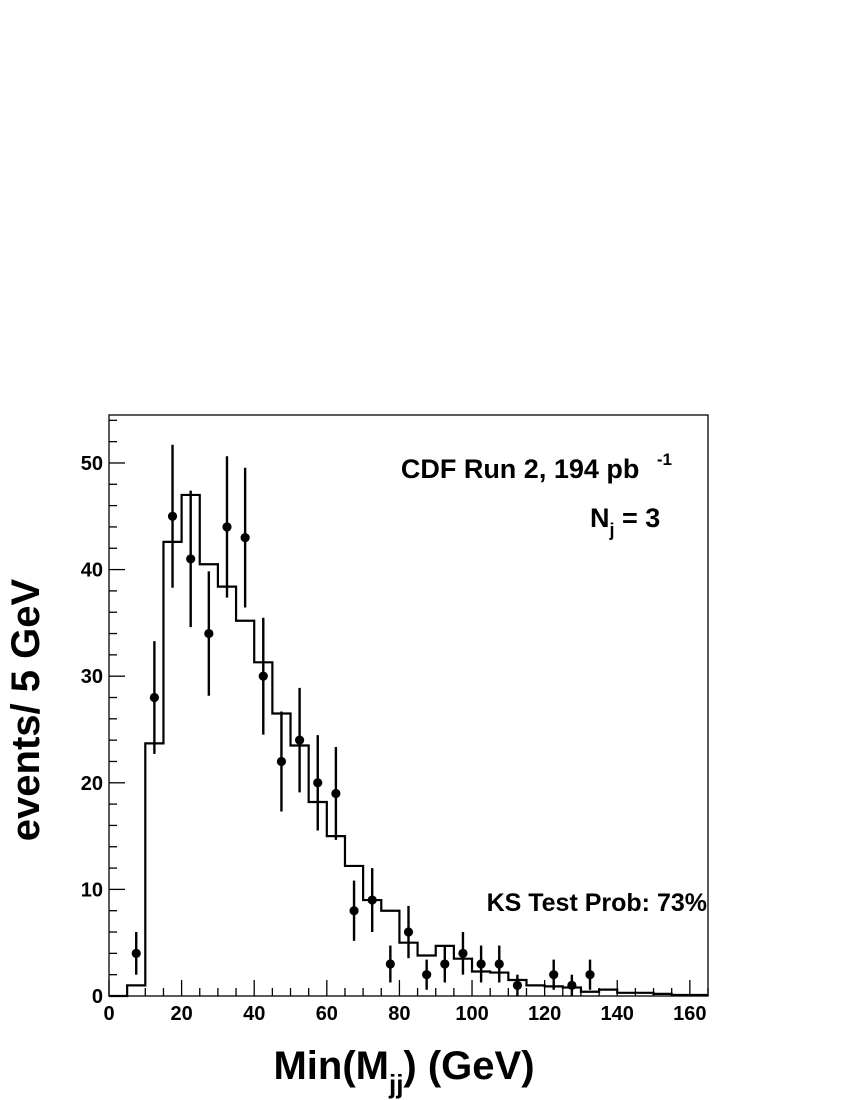 This screenshot has height=1100, width=850. Describe the element at coordinates (92, 464) in the screenshot. I see `y-tick-label: 50` at that location.